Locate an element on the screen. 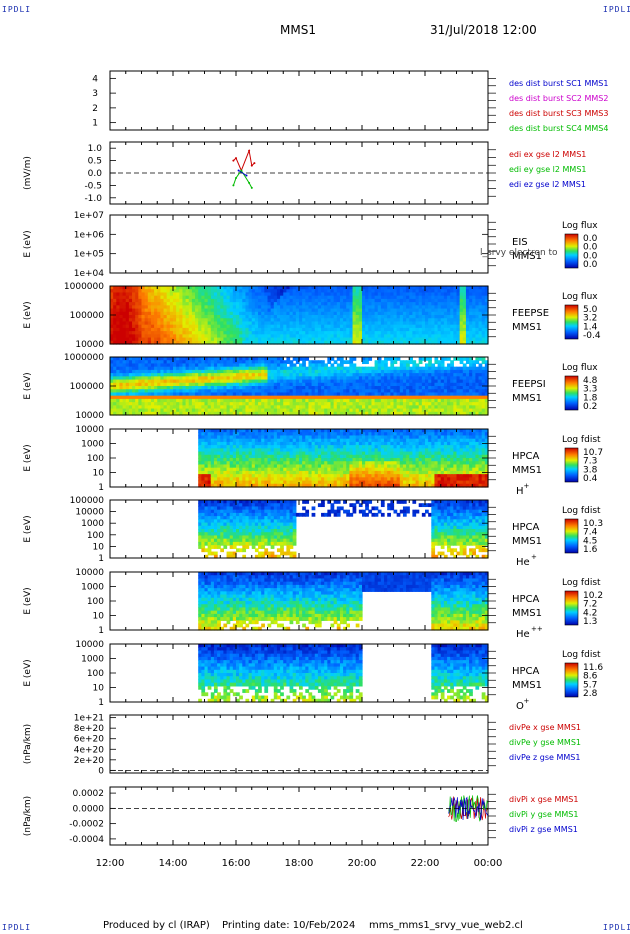  plot-area is located at coordinates (299, 244).